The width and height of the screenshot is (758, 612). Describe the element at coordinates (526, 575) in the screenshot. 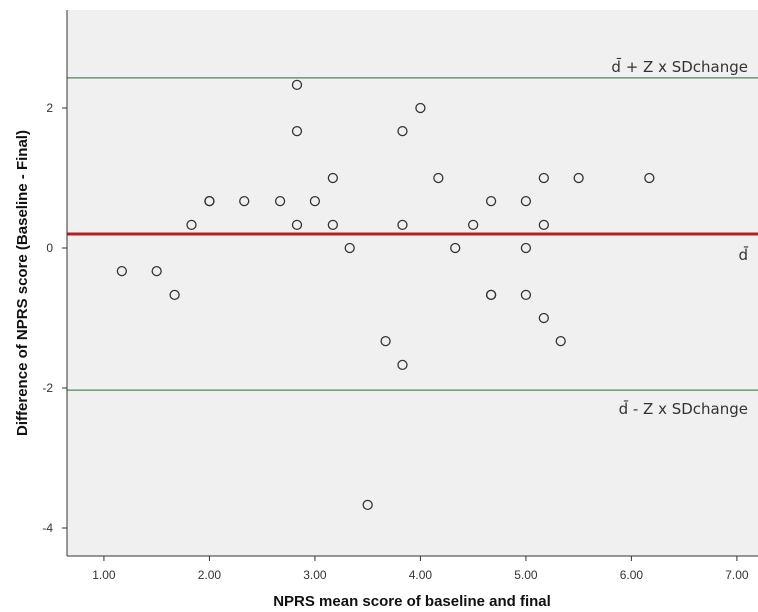

I see `x-tick-label: 5.00` at that location.